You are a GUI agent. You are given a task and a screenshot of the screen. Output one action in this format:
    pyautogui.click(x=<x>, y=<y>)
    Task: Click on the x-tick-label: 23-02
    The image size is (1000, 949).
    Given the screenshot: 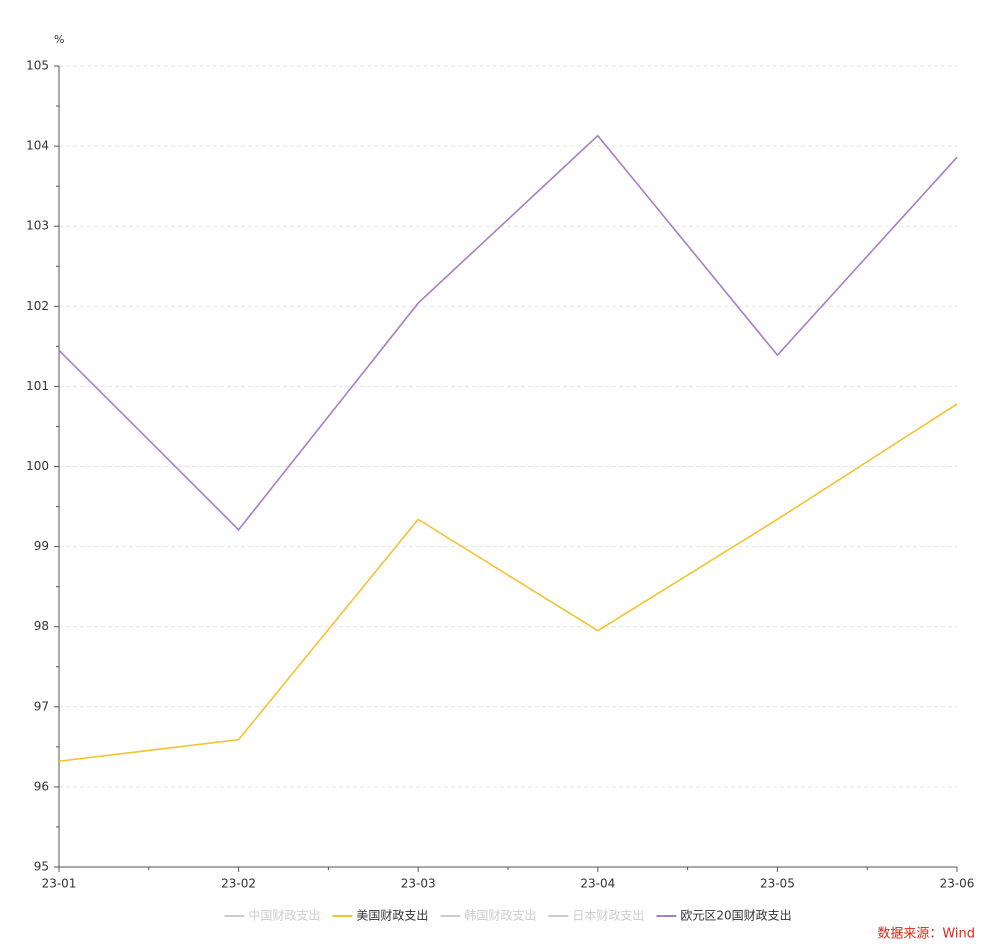 What is the action you would take?
    pyautogui.click(x=238, y=884)
    